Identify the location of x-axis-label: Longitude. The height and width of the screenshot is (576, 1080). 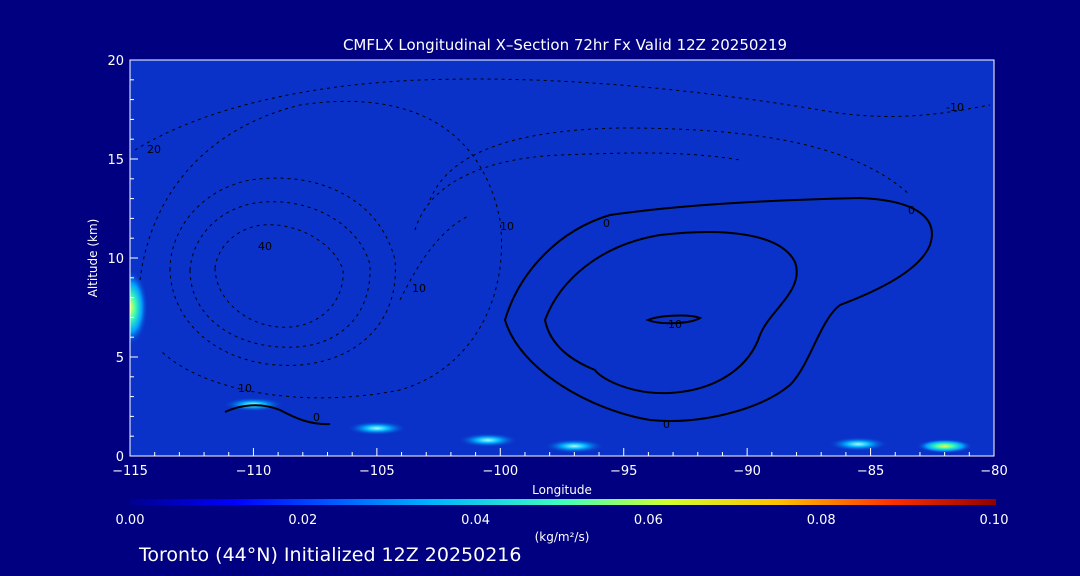
(562, 490).